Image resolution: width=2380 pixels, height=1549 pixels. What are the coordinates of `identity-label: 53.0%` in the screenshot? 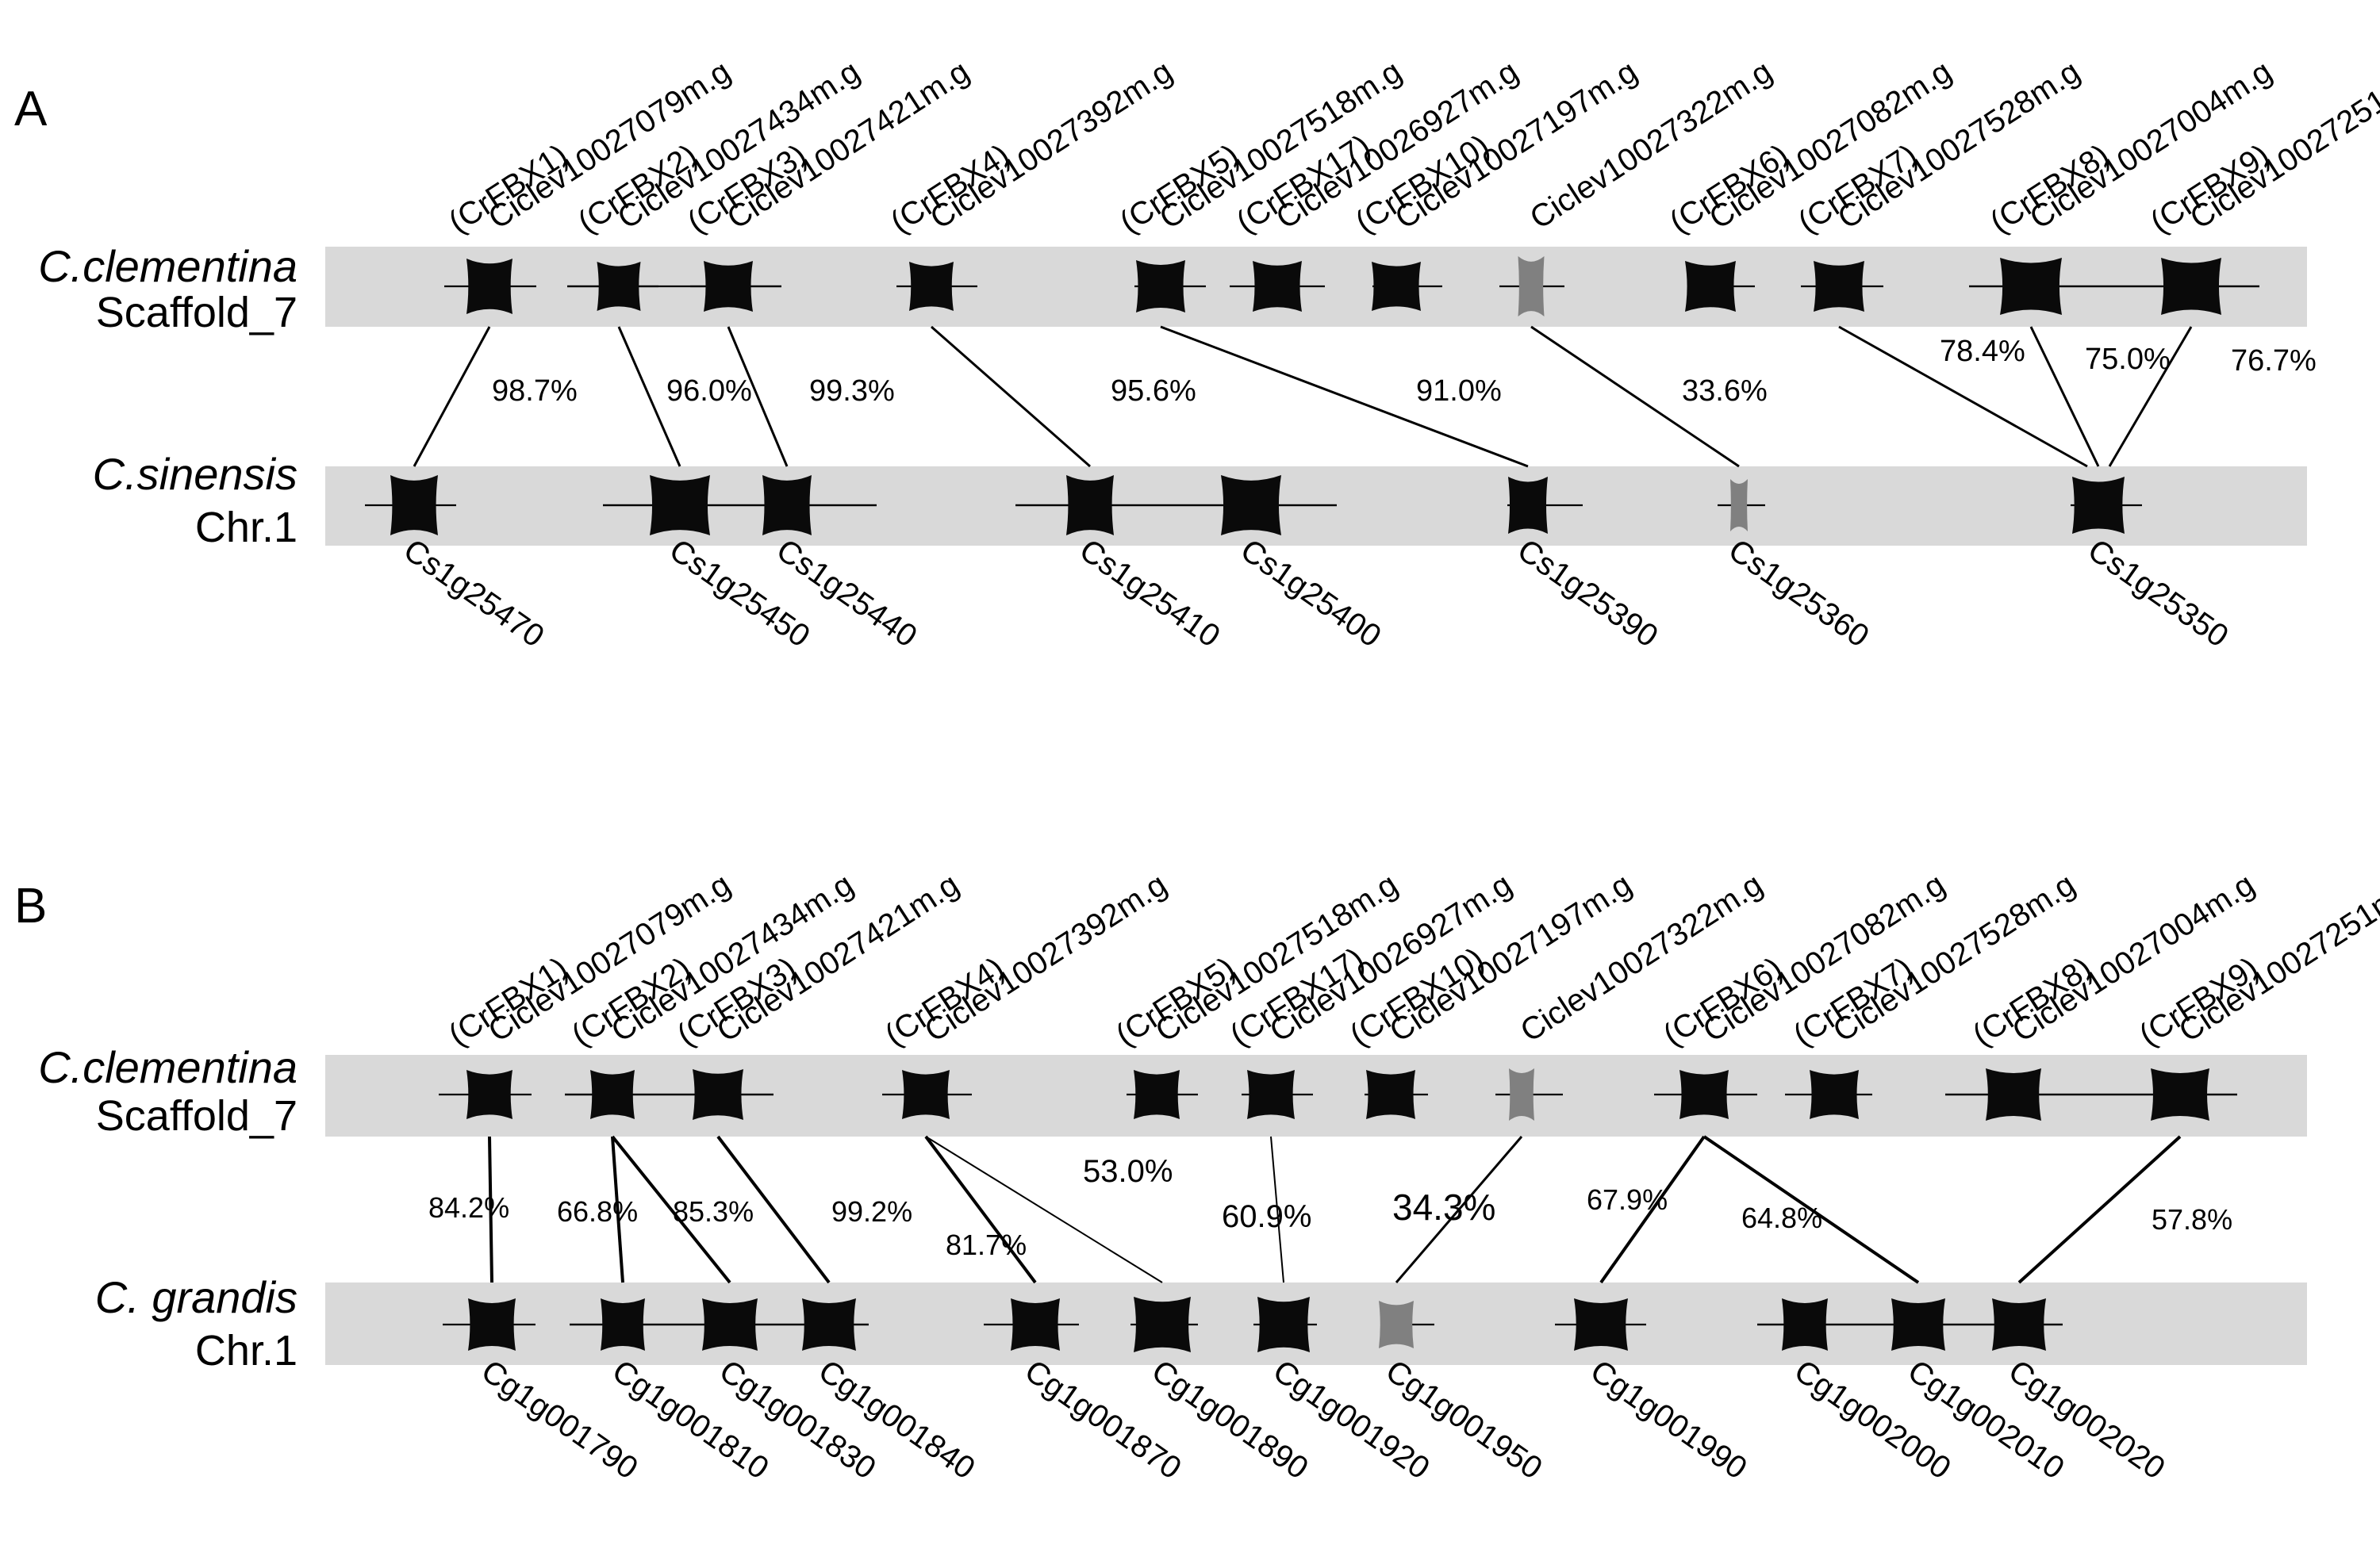 It's located at (1128, 1171).